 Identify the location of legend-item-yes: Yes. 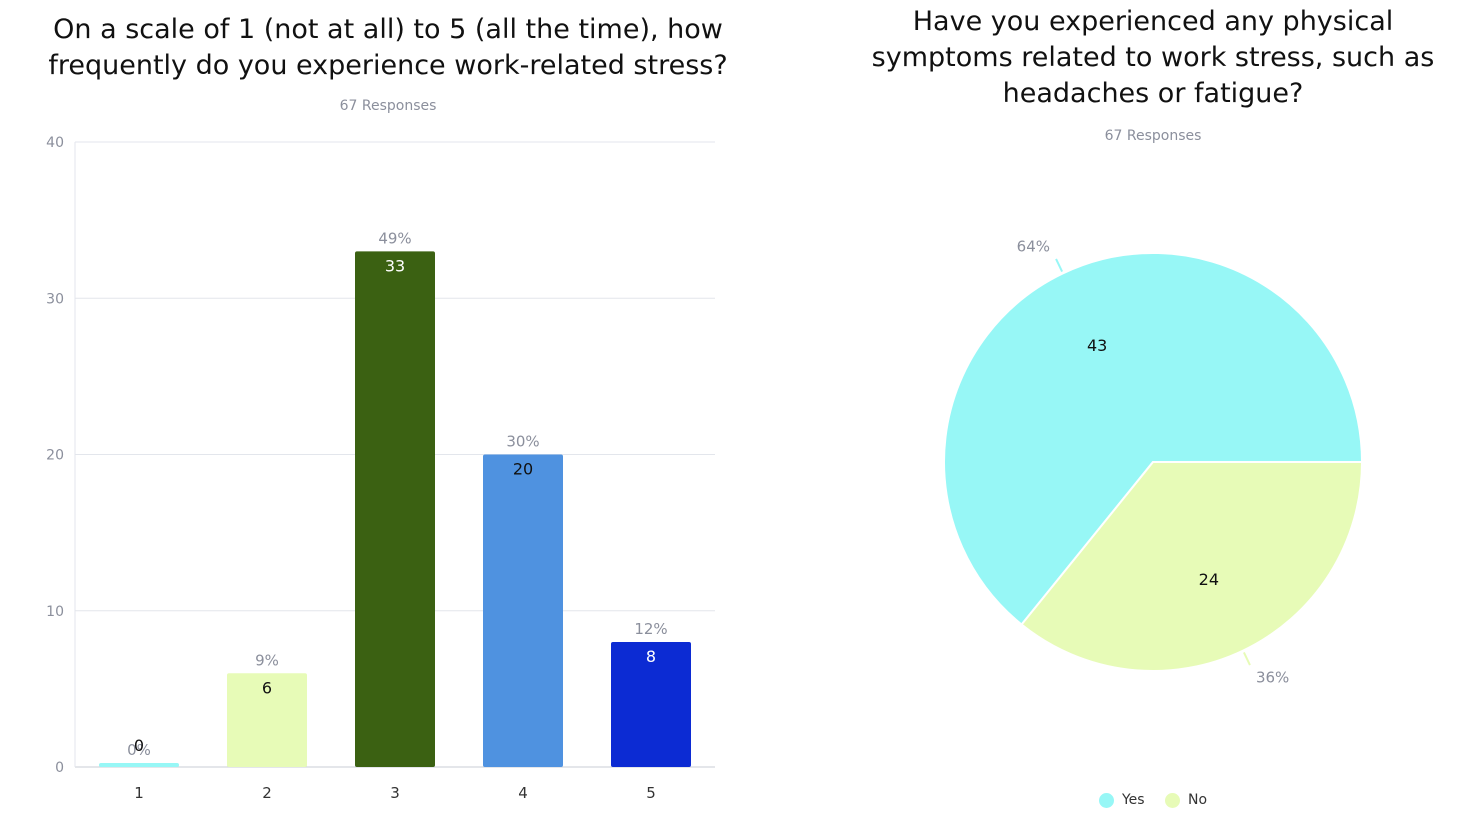
(1121, 800).